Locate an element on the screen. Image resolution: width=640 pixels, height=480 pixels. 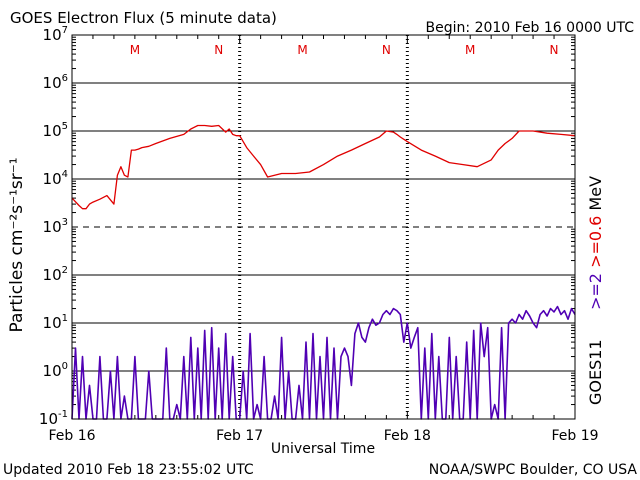
y-tick-label: 10⁴ is located at coordinates (55, 178).